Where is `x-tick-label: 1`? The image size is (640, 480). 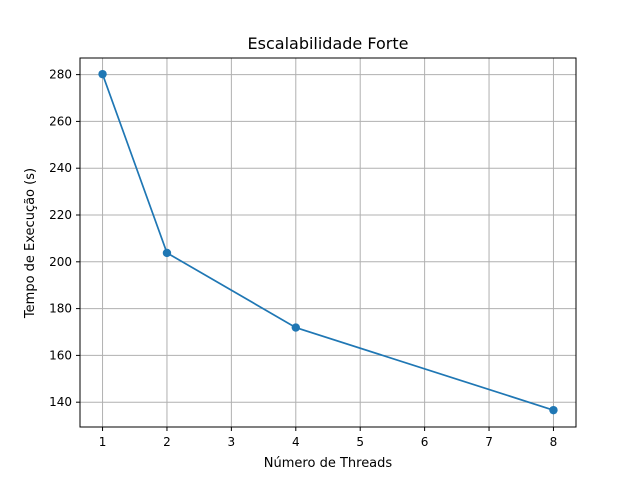
x-tick-label: 1 is located at coordinates (103, 442).